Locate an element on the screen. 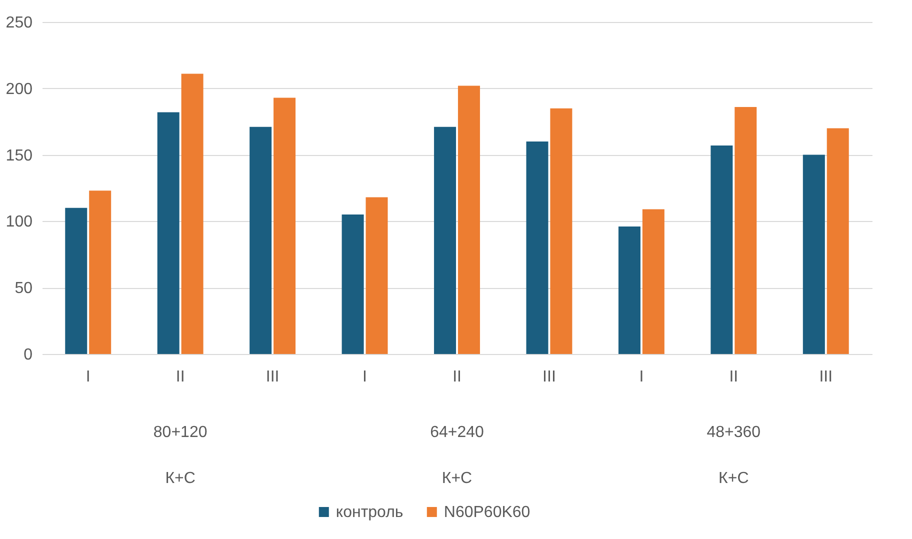  legend-label: N60P60K60 is located at coordinates (487, 512).